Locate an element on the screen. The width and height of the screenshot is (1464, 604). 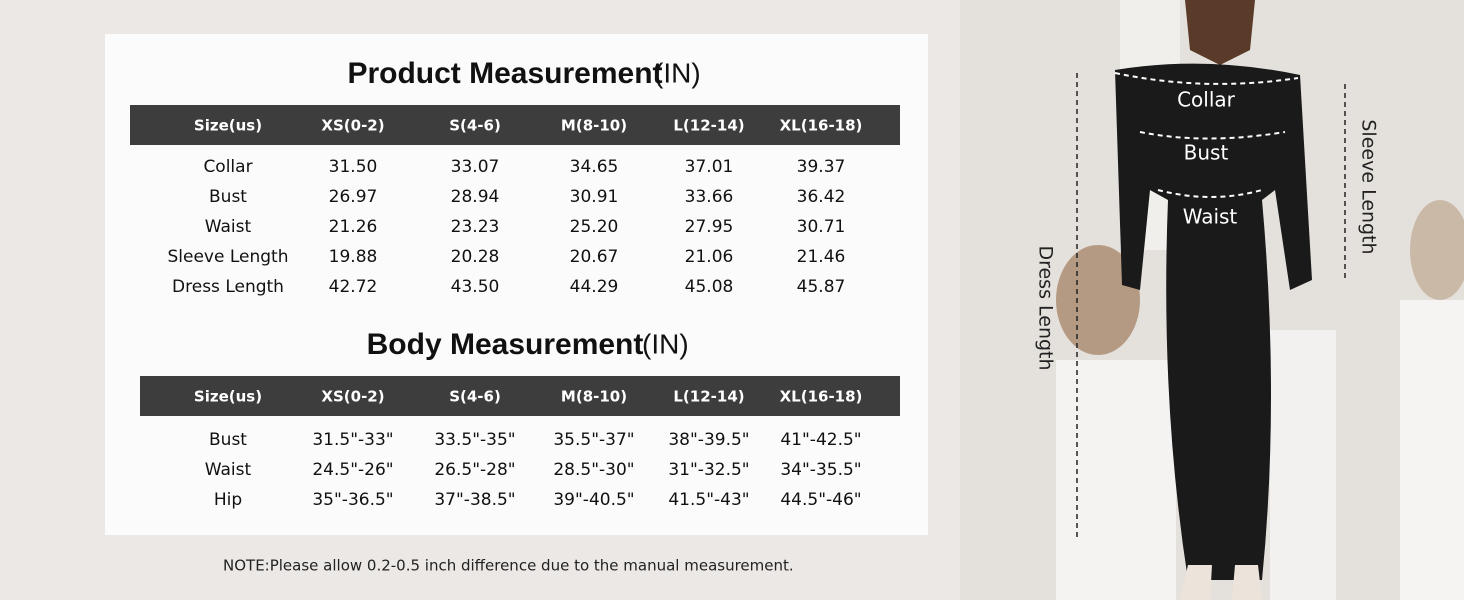
waist-label: Waist is located at coordinates (1210, 217).